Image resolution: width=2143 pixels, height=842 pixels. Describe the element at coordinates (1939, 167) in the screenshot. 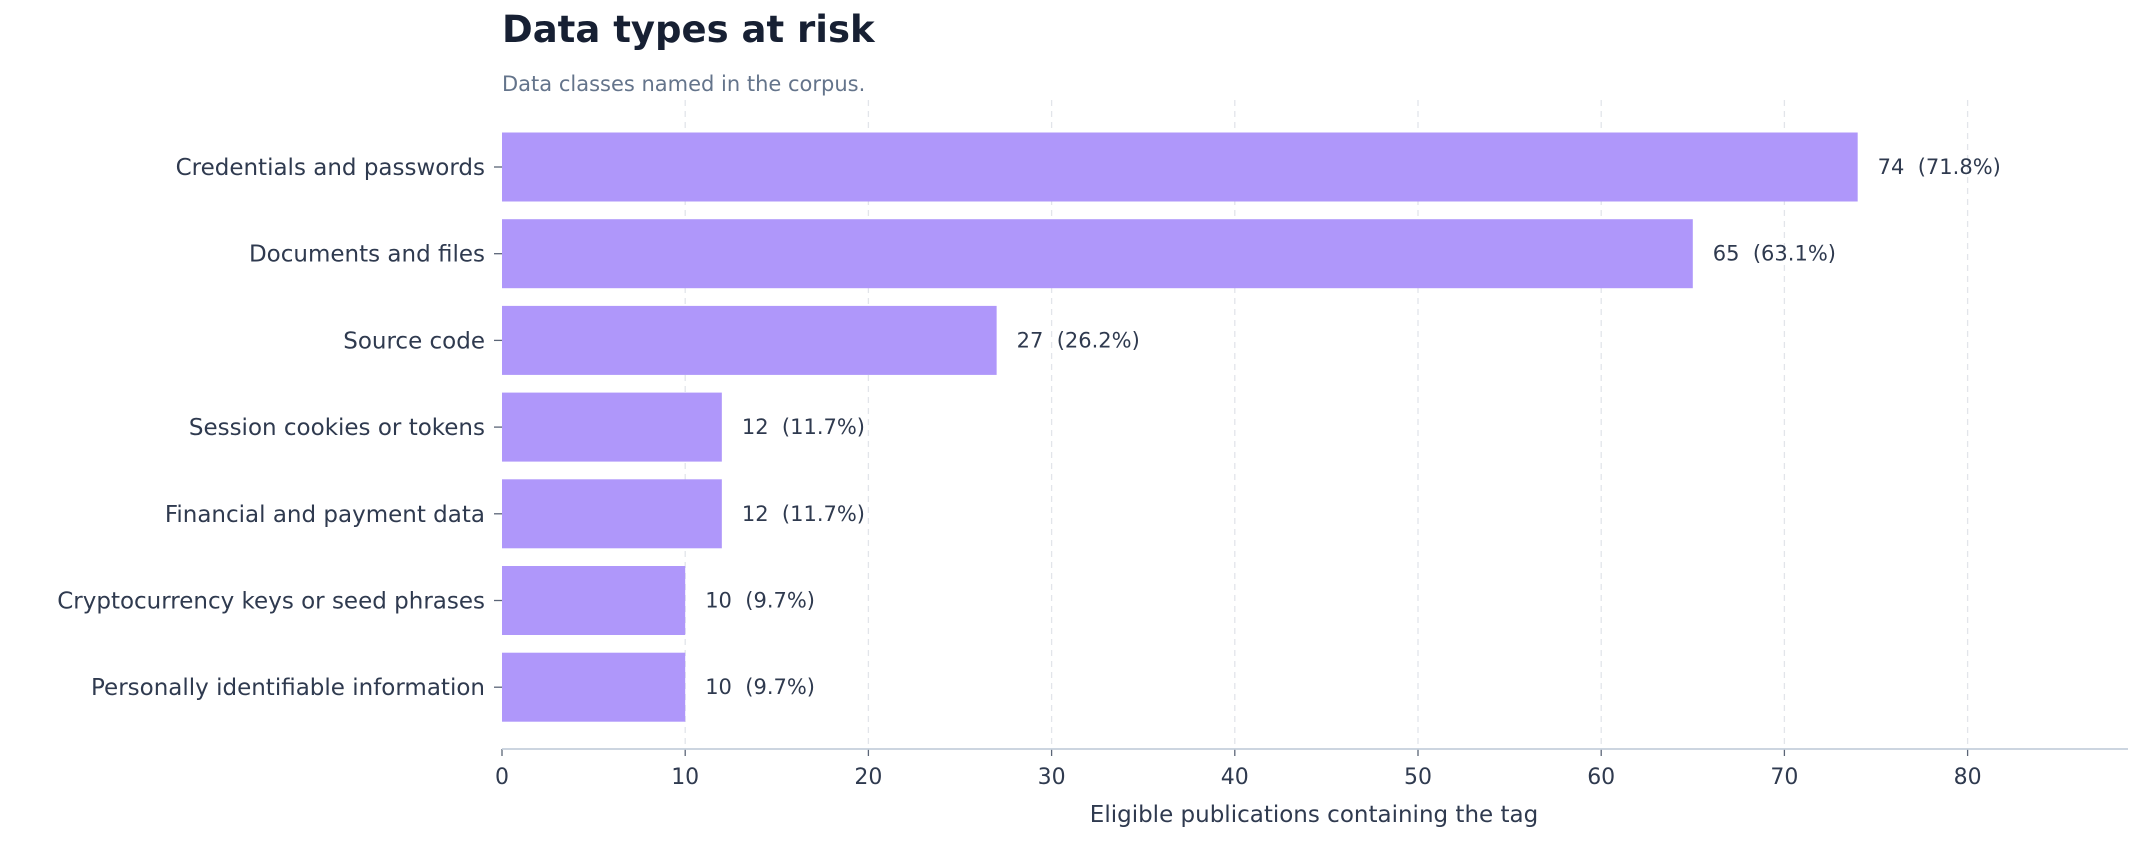

I see `data-label: 74 (71.8%)` at that location.